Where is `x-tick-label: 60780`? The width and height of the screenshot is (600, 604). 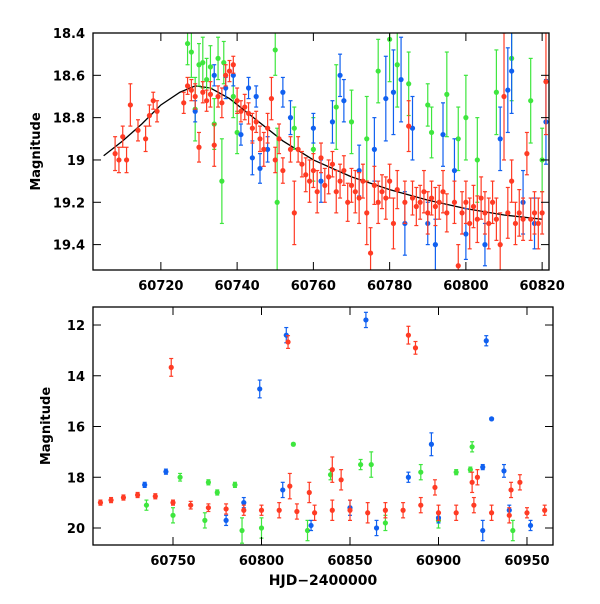
x-tick-label: 60780 is located at coordinates (389, 286).